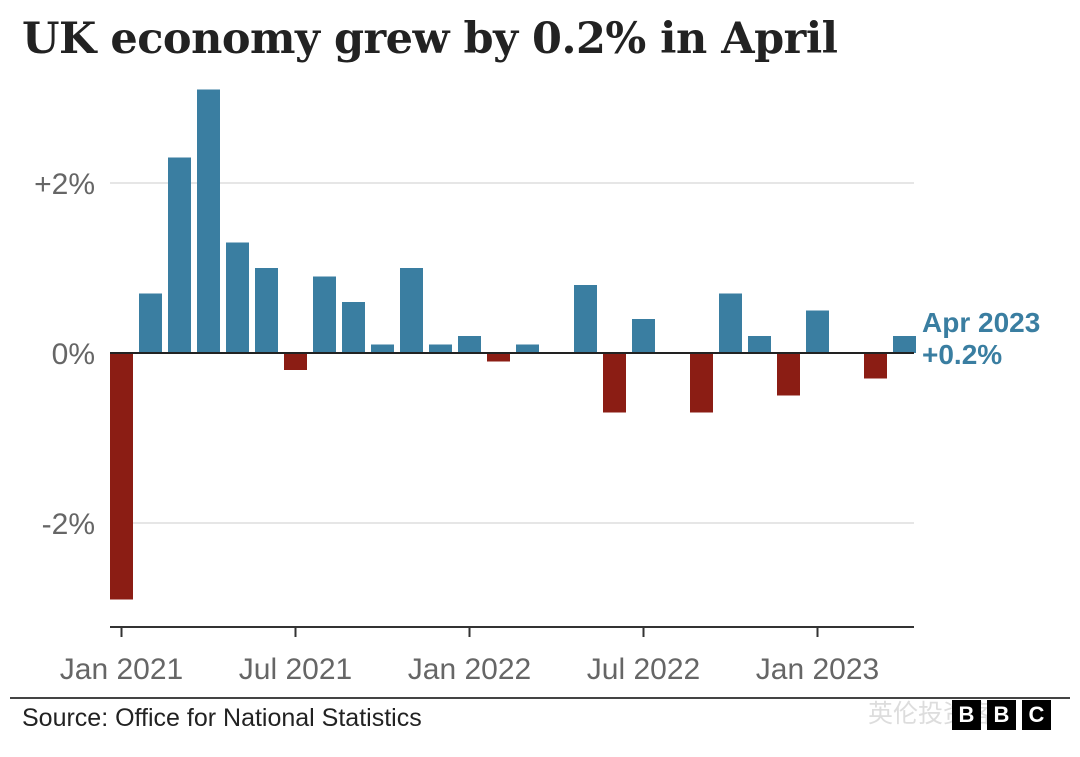  Describe the element at coordinates (962, 354) in the screenshot. I see `annotation-value: +0.2%` at that location.